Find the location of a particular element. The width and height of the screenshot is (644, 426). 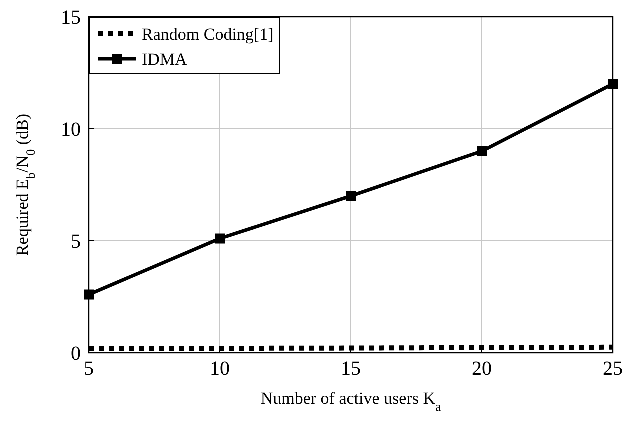

x-tick-label: 20 is located at coordinates (482, 369).